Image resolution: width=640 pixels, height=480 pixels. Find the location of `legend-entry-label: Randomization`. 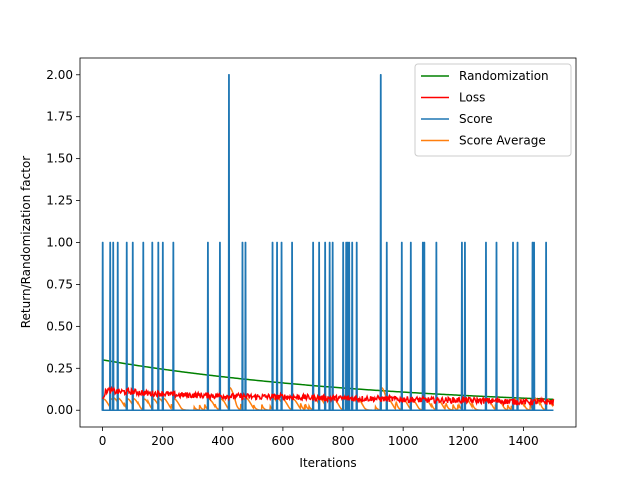

legend-entry-label: Randomization is located at coordinates (504, 76).